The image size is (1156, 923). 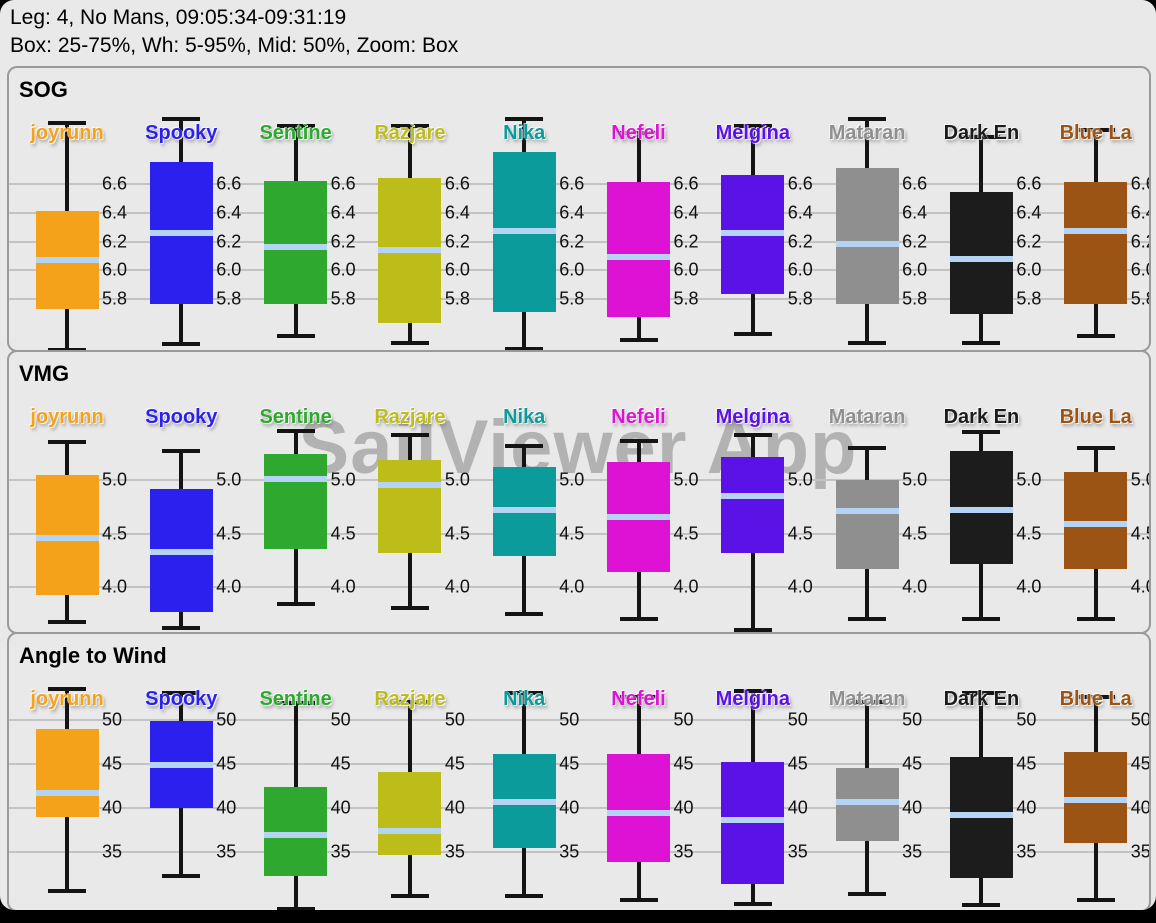 I want to click on panel-title-sog: SOG, so click(x=43, y=89).